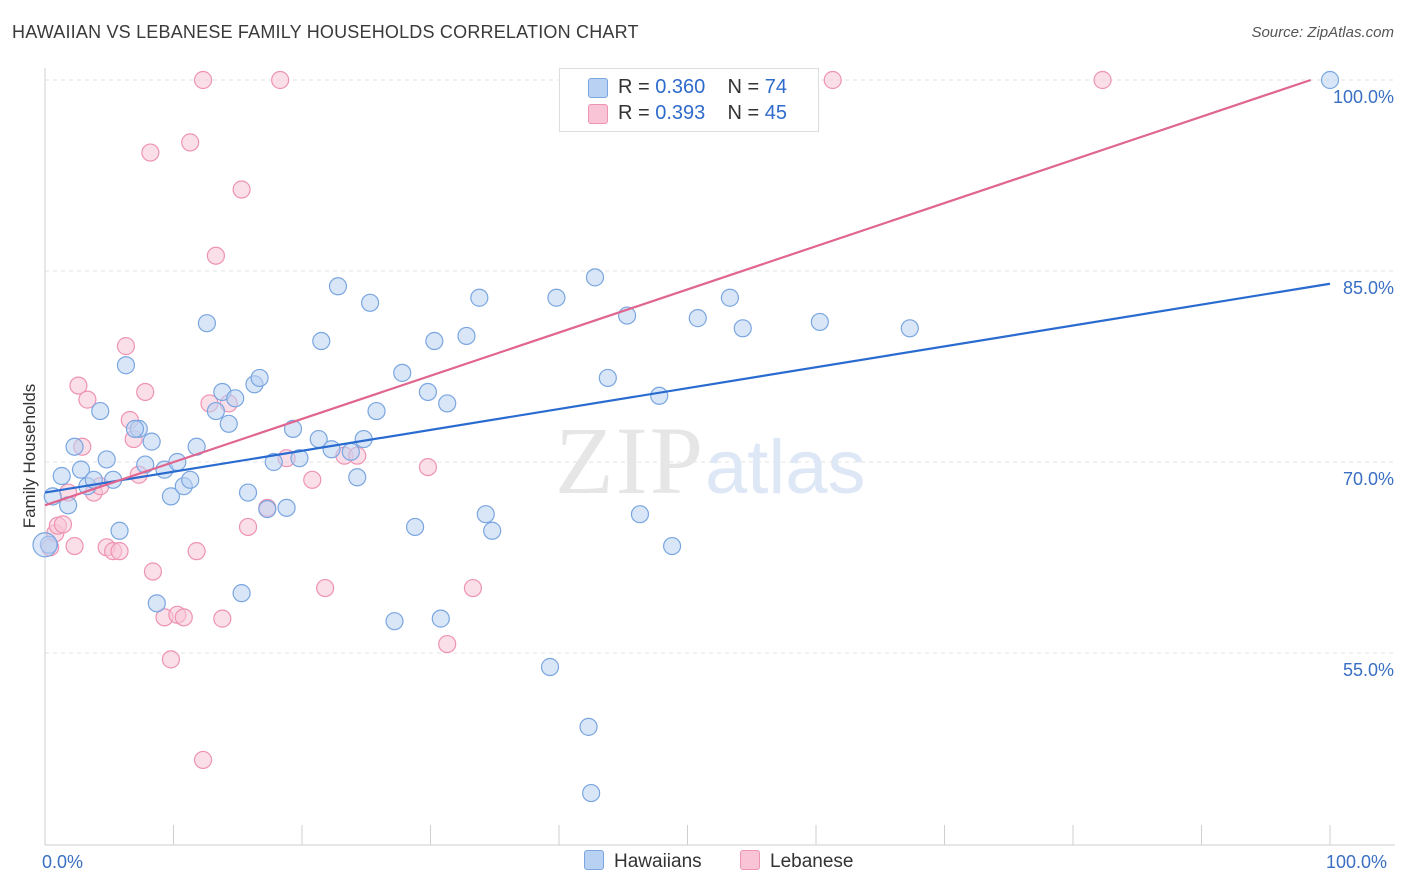  I want to click on y-tick-label-55: 55.0%, so click(1368, 670).